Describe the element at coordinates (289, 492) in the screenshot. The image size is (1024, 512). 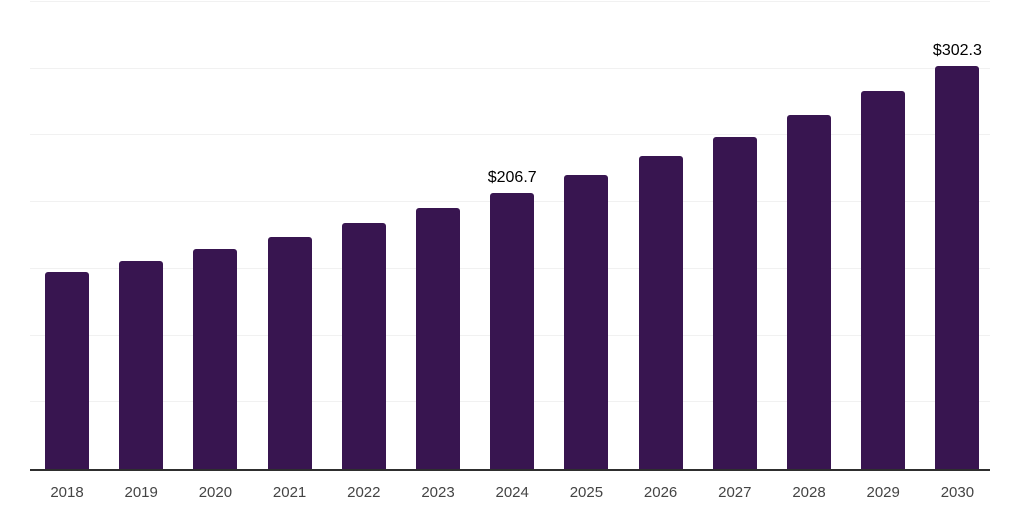
I see `x-tick-2021: 2021` at that location.